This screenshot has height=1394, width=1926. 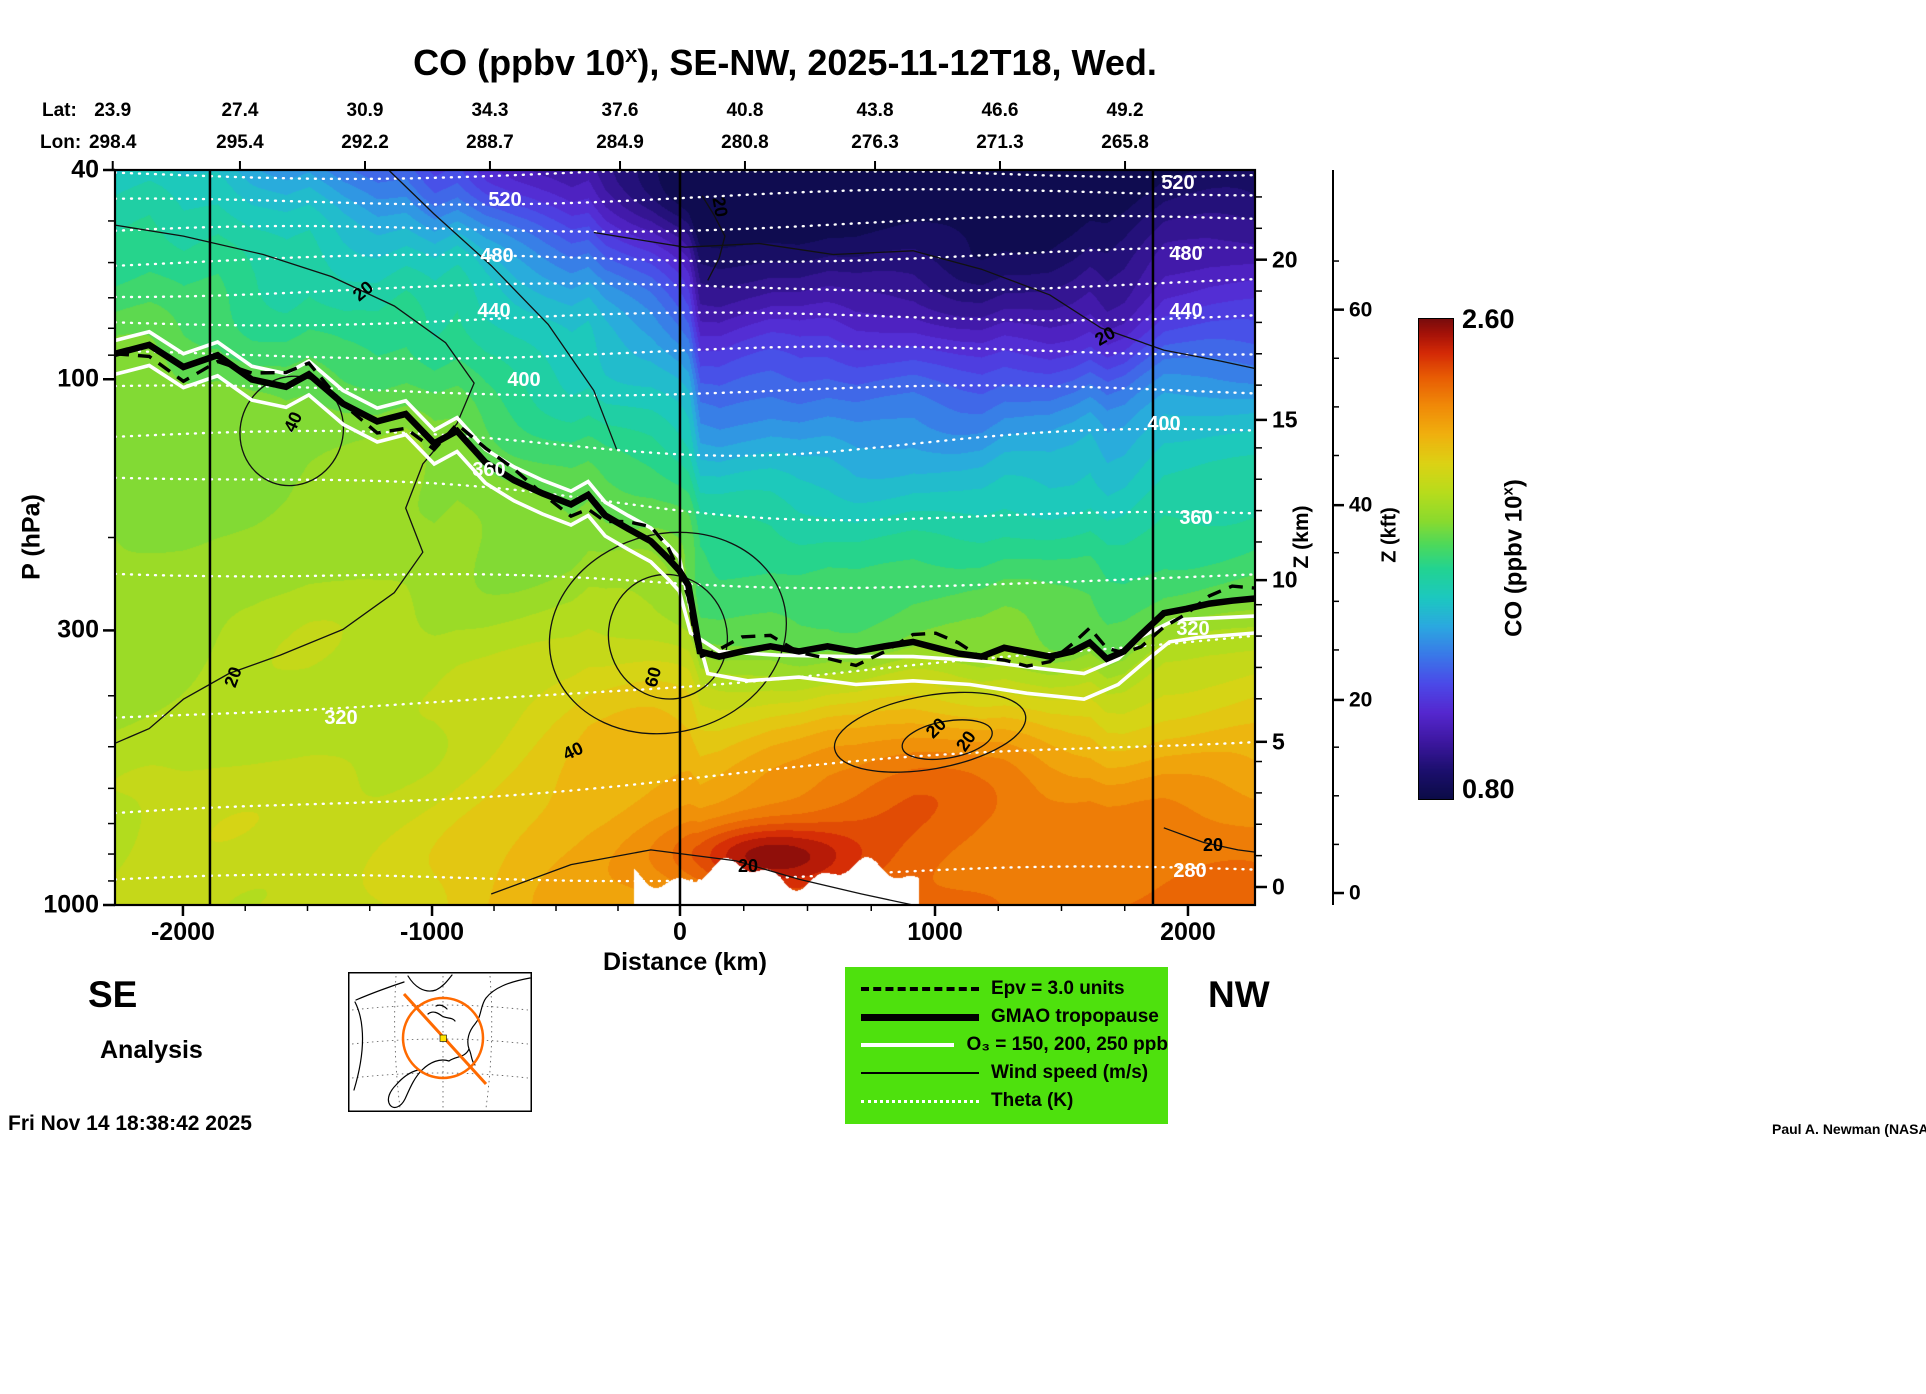 What do you see at coordinates (365, 110) in the screenshot?
I see `lat-value: 30.9` at bounding box center [365, 110].